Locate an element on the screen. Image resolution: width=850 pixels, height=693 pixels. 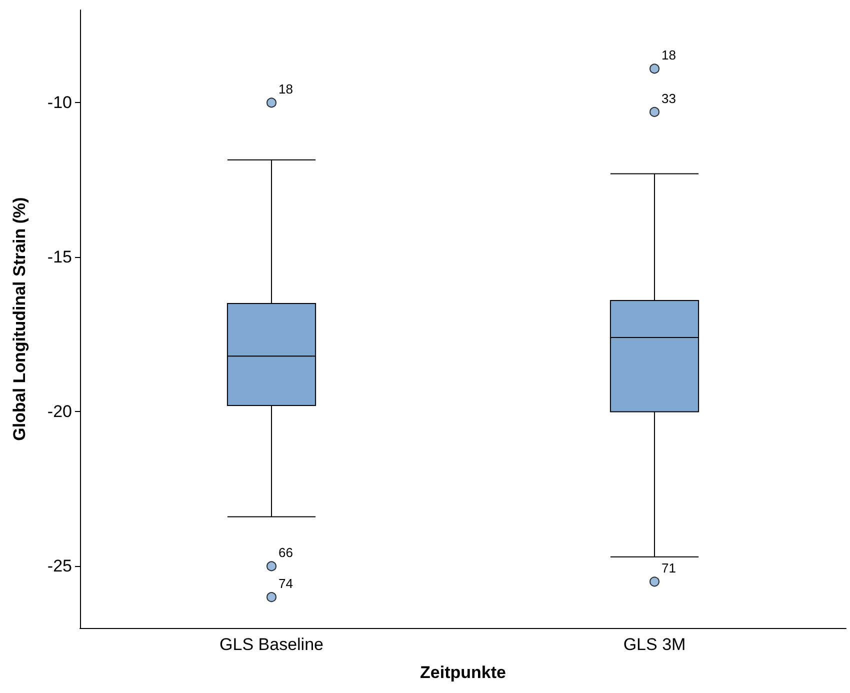
y-tick-label: -25 is located at coordinates (59, 566).